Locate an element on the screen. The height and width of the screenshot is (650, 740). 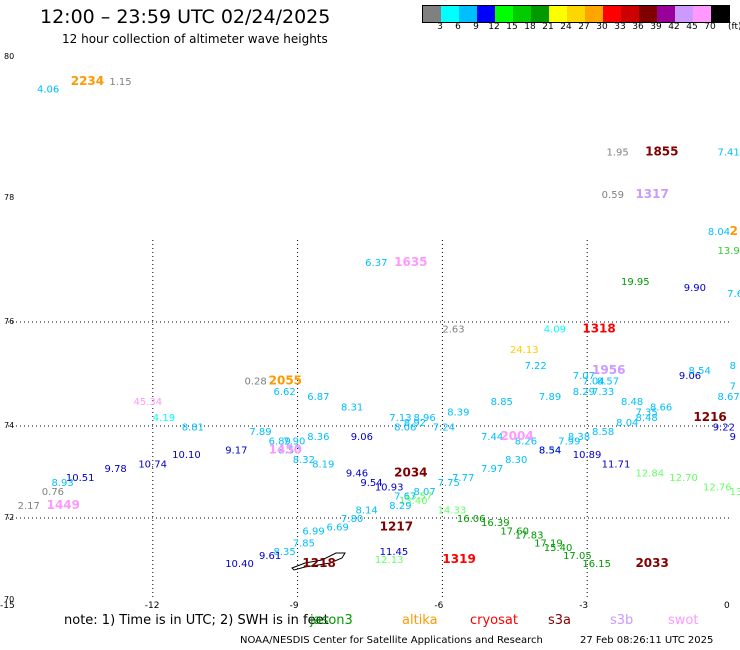
wave-height-label: 17.60 is located at coordinates (514, 531).